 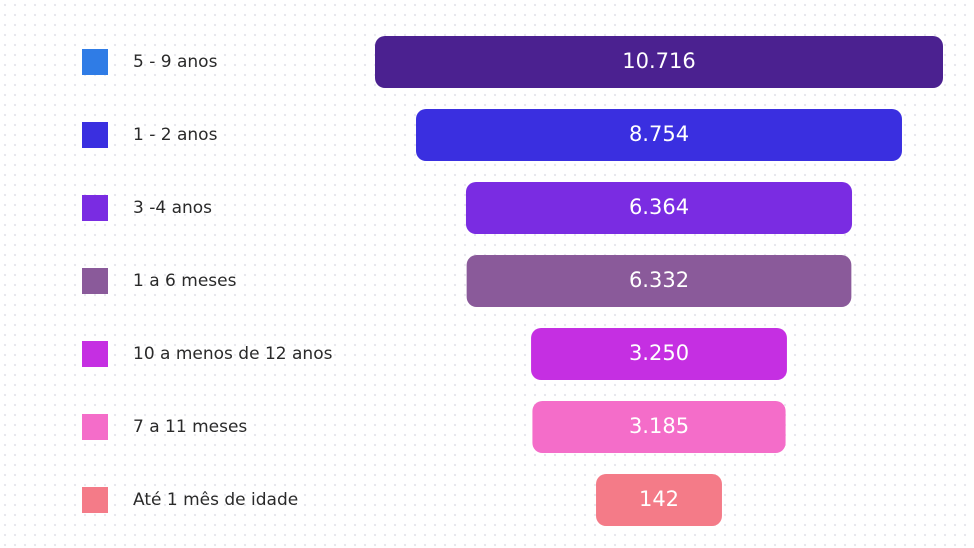 What do you see at coordinates (215, 500) in the screenshot?
I see `legend-label: Até 1 mês de idade` at bounding box center [215, 500].